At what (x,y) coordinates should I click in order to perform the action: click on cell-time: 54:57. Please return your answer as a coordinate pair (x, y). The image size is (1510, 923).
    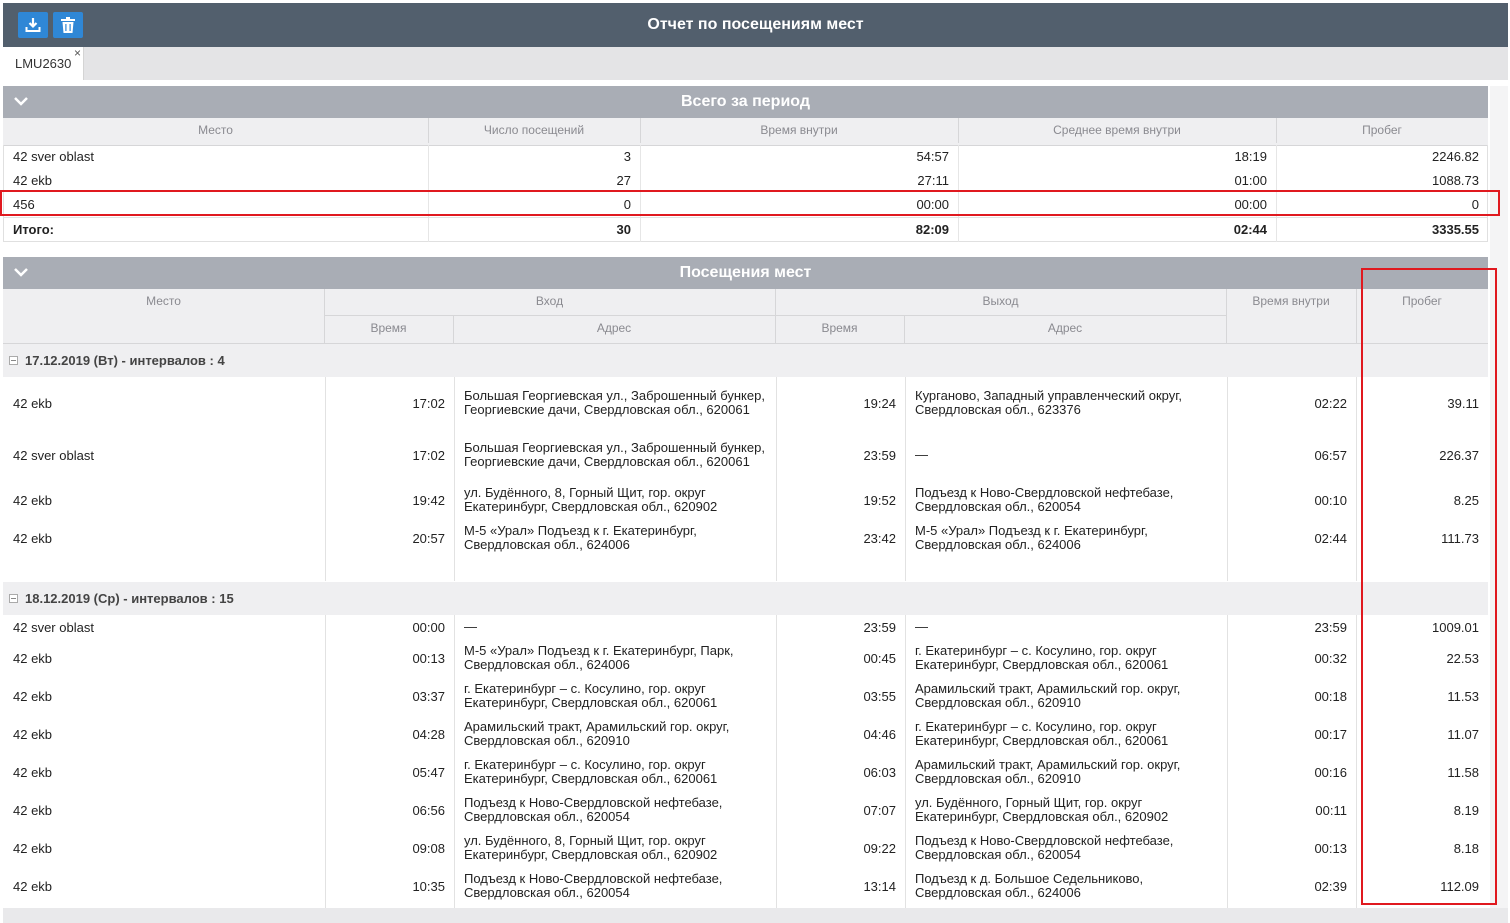
    Looking at the image, I should click on (800, 157).